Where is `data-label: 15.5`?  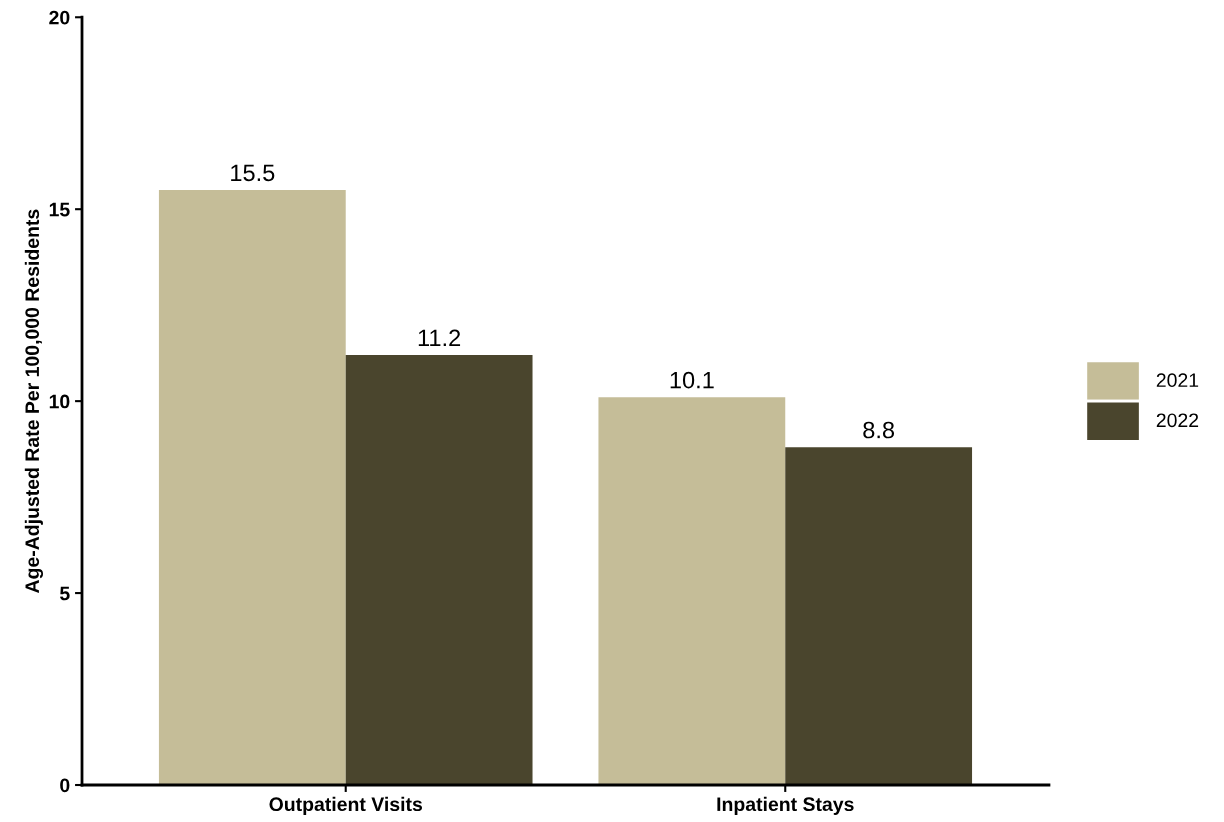 data-label: 15.5 is located at coordinates (253, 173).